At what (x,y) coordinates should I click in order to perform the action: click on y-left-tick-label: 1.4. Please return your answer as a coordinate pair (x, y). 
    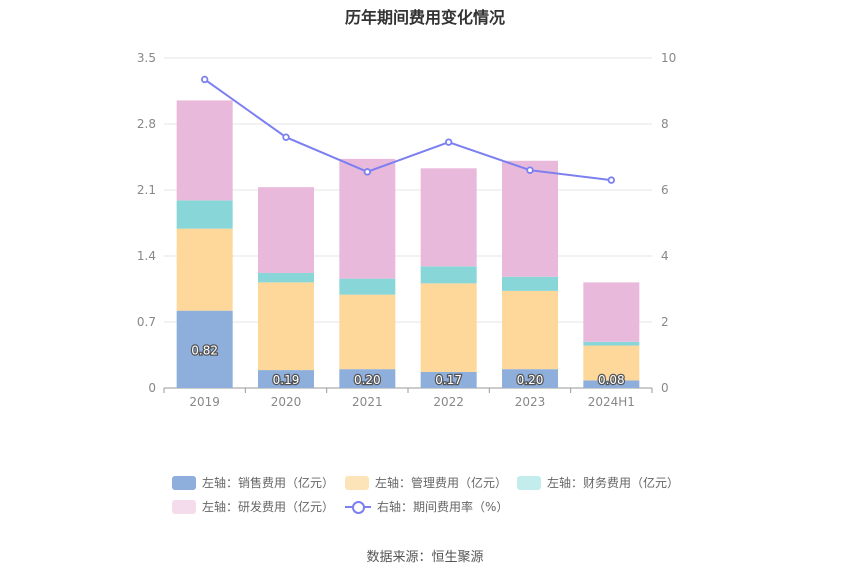
    Looking at the image, I should click on (146, 256).